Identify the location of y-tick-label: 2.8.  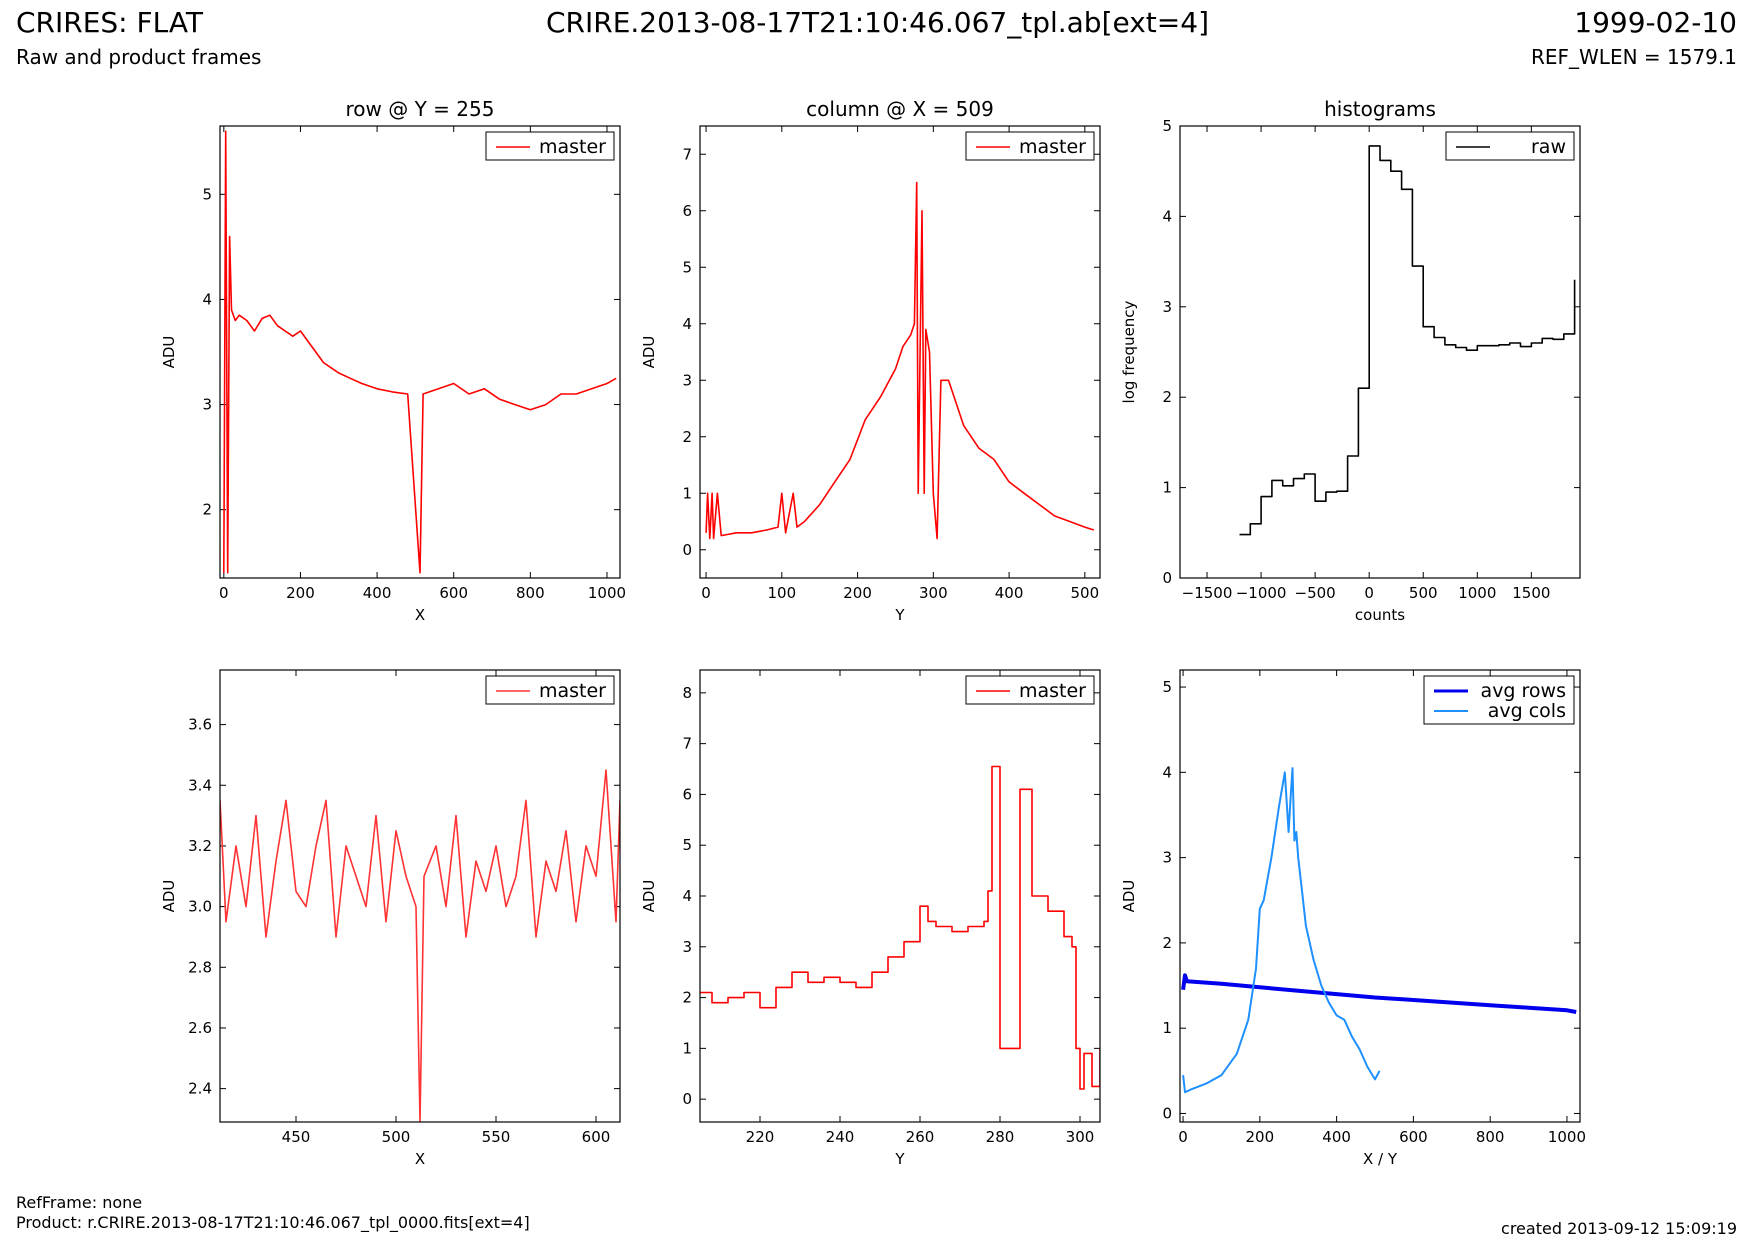
(200, 967).